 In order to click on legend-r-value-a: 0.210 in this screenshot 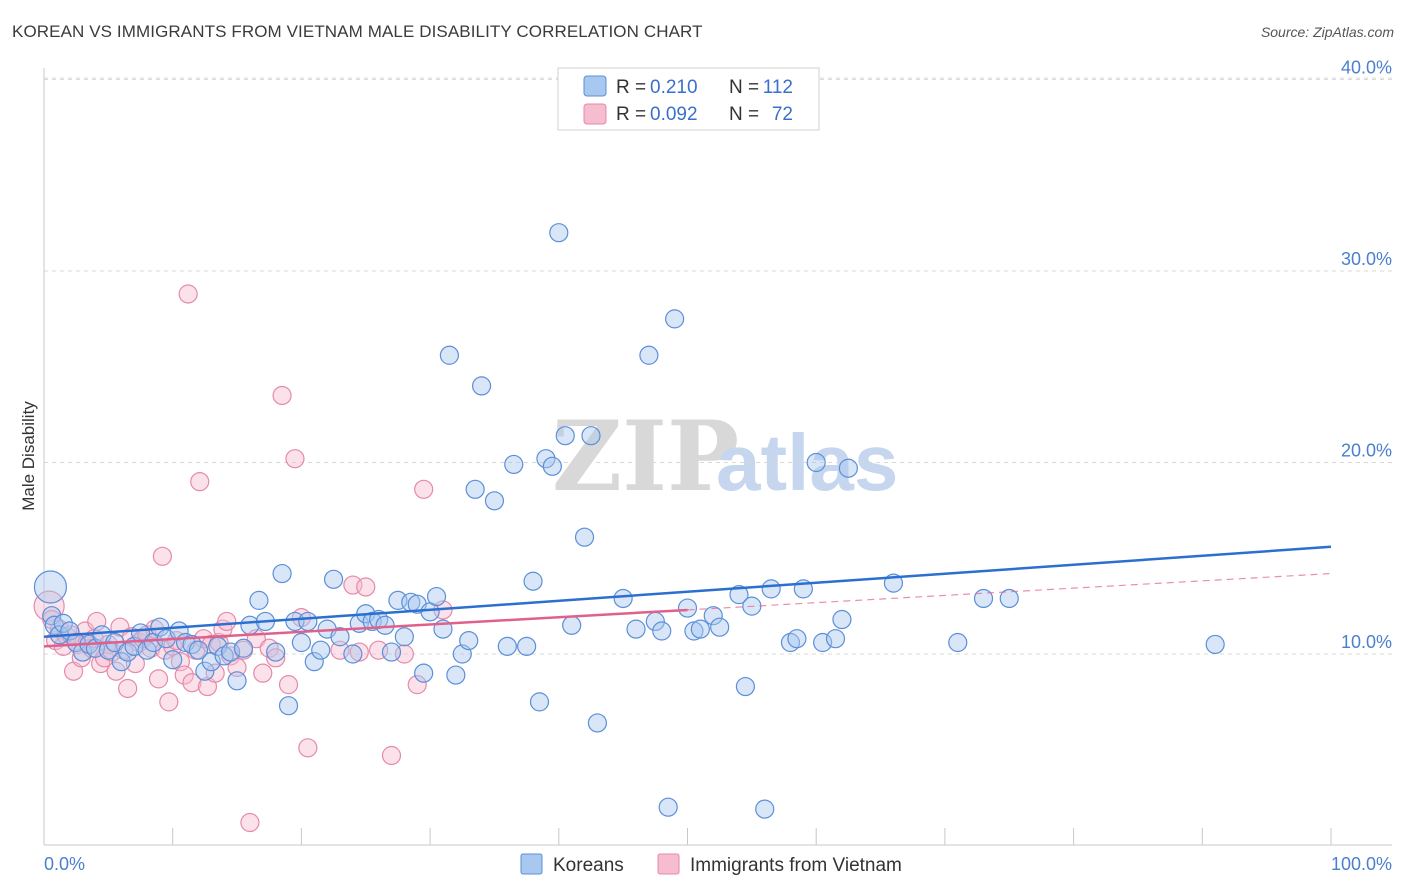, I will do `click(674, 87)`.